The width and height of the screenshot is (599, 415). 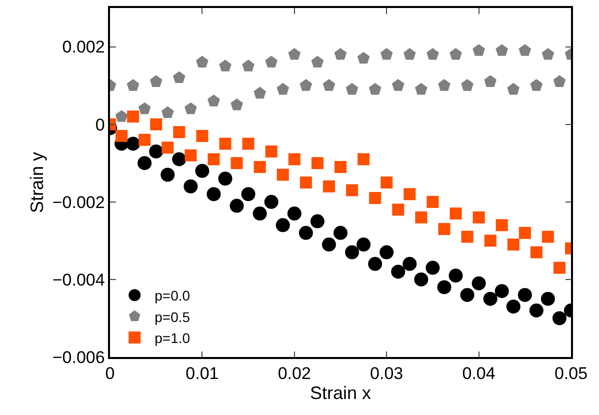 I want to click on y-tick-label: −0.006, so click(x=78, y=357).